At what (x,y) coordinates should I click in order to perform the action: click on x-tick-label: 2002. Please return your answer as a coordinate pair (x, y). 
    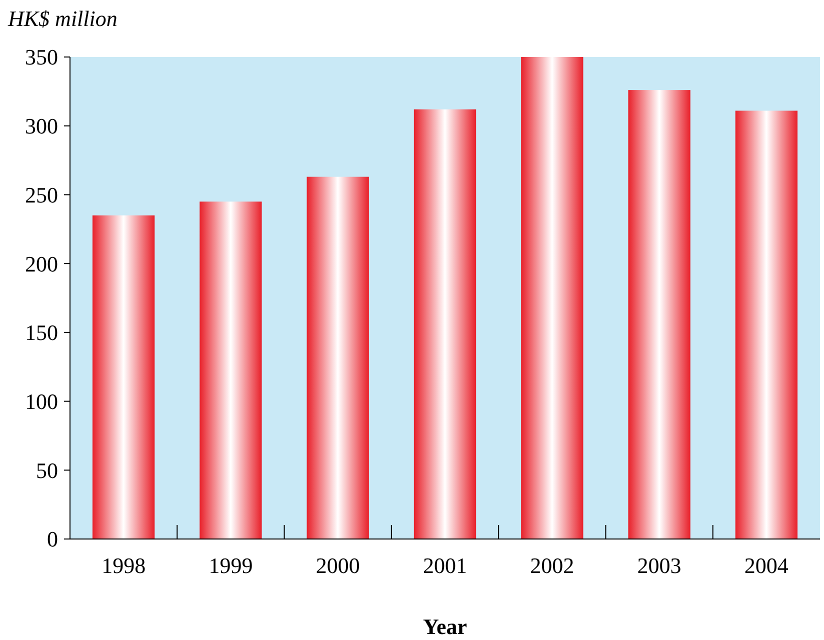
    Looking at the image, I should click on (552, 565).